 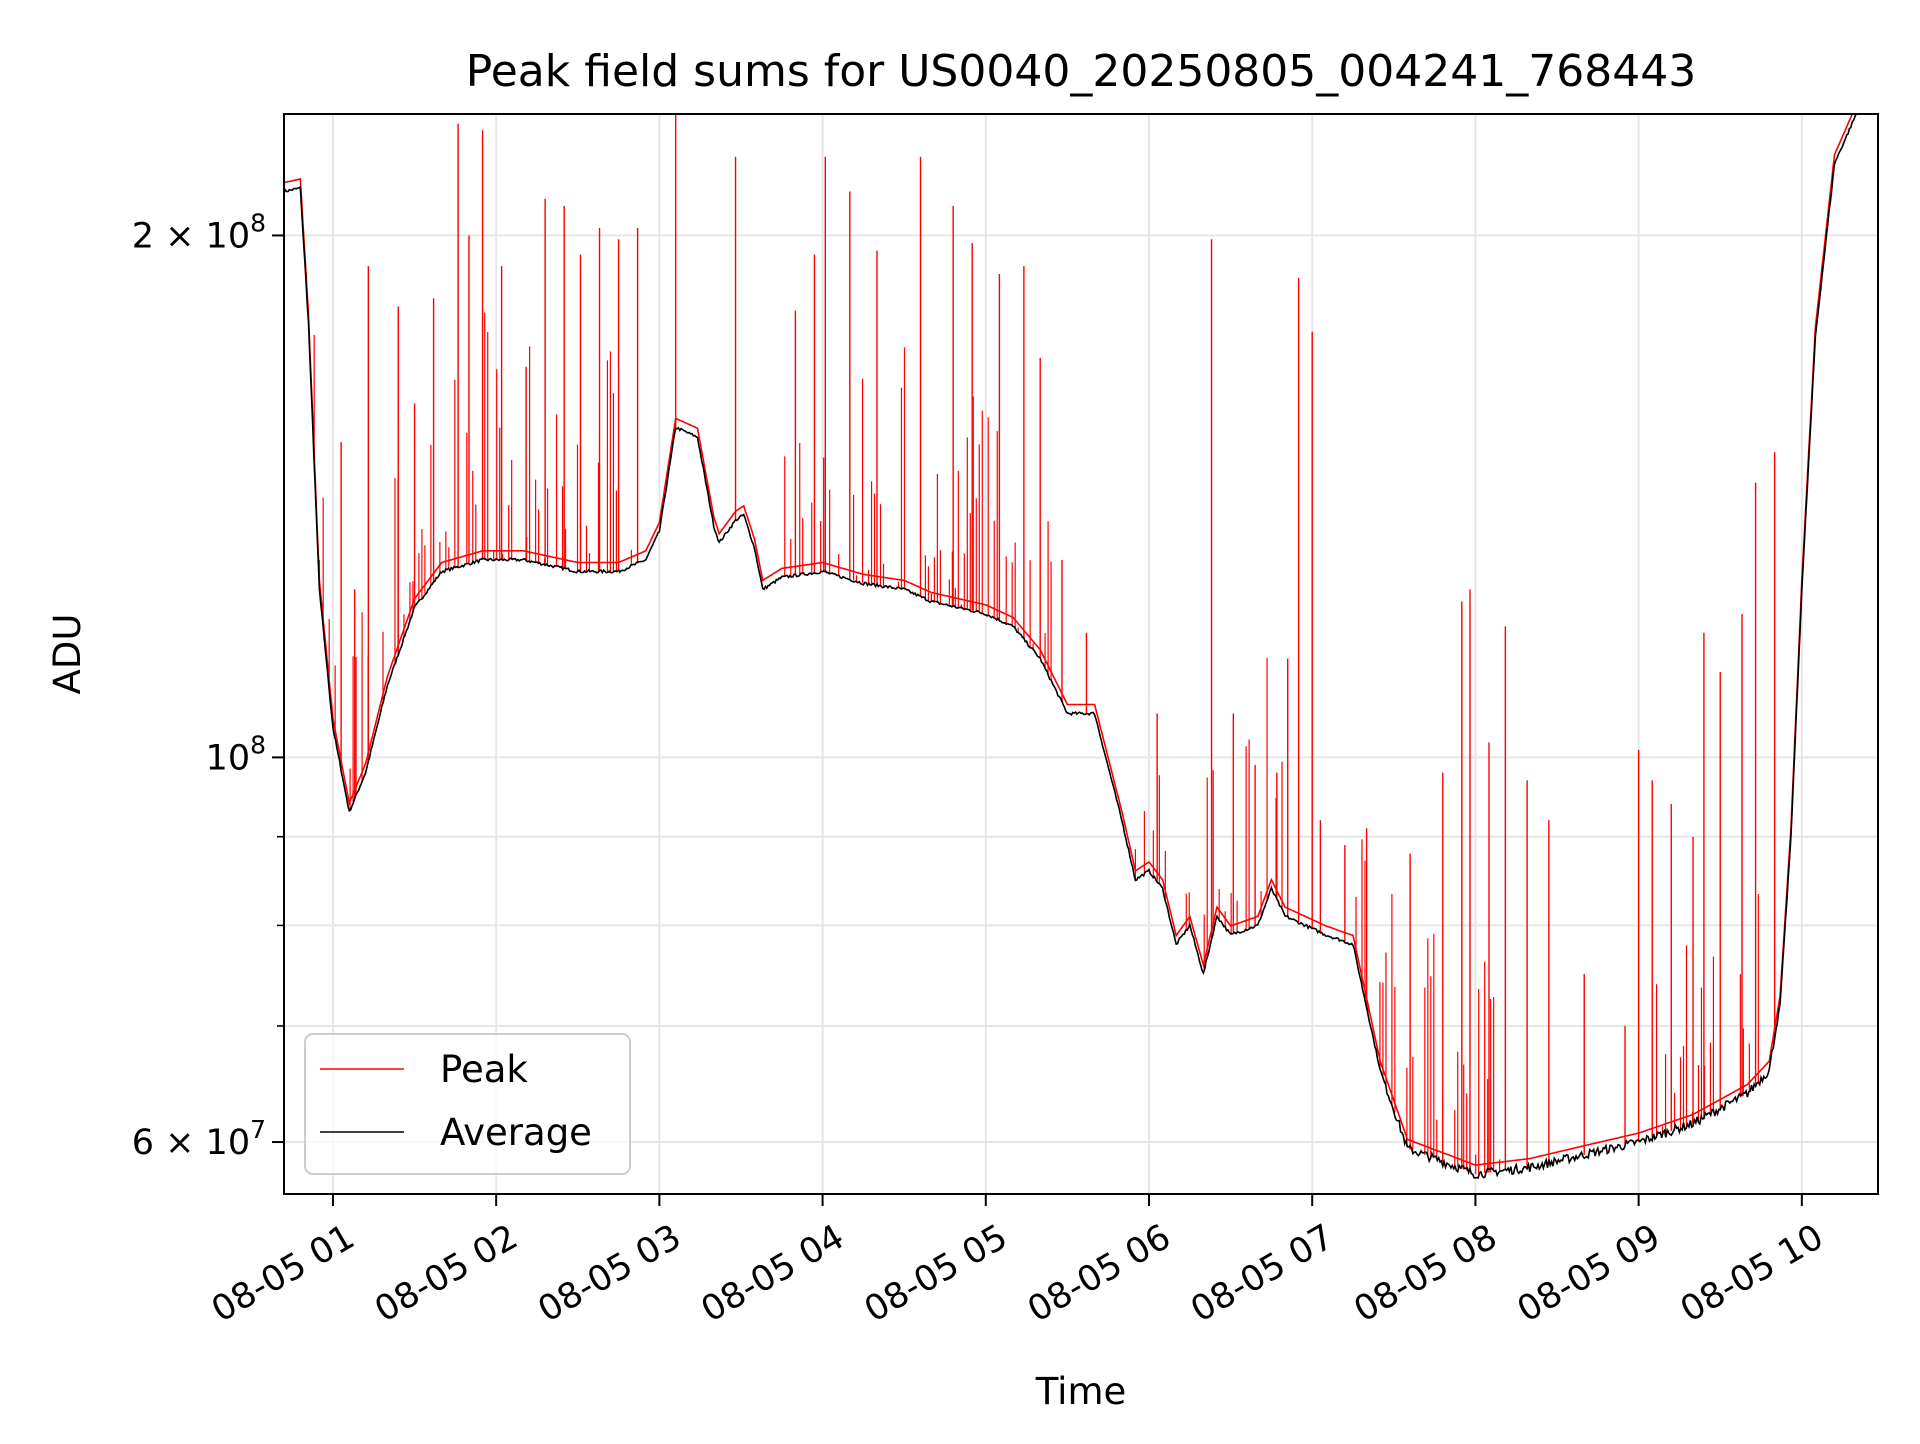 I want to click on y-axis: 6 × 107 108 2 × 108, so click(x=208, y=685).